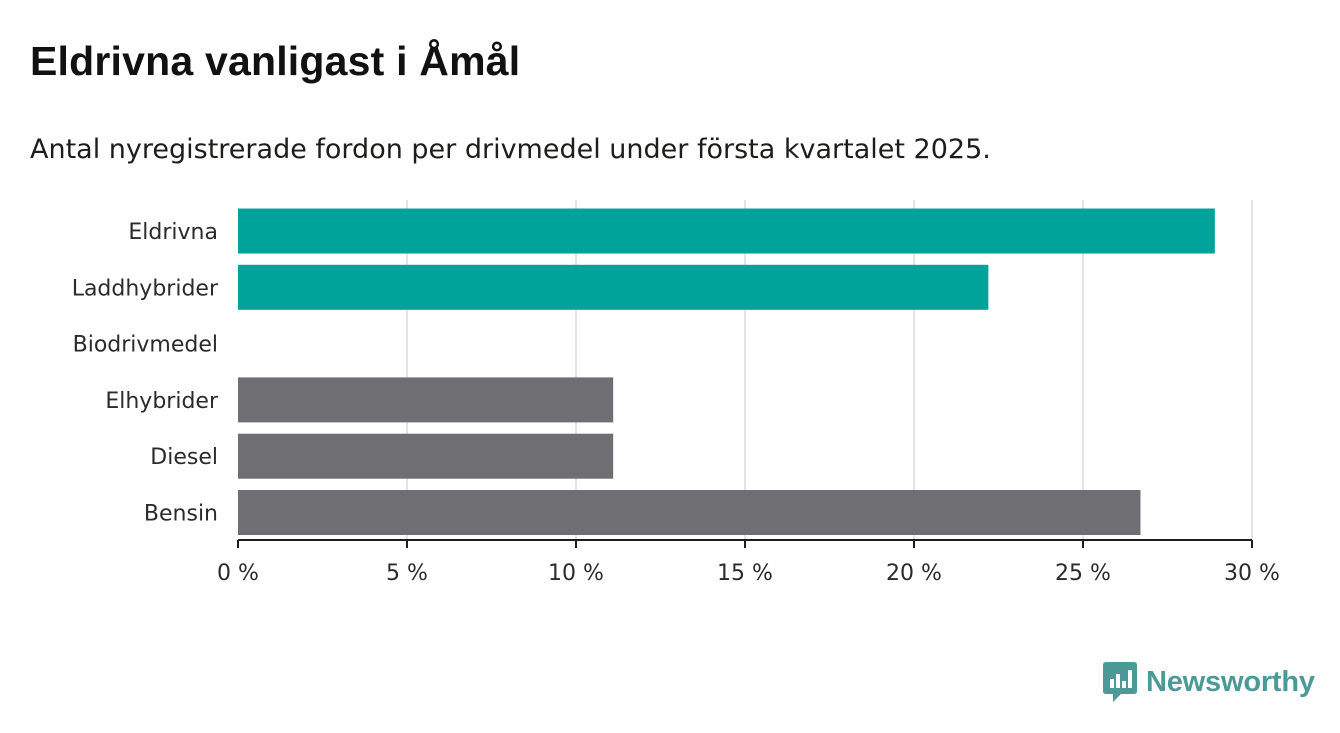 The height and width of the screenshot is (733, 1340). I want to click on category-label: Elhybrider, so click(162, 401).